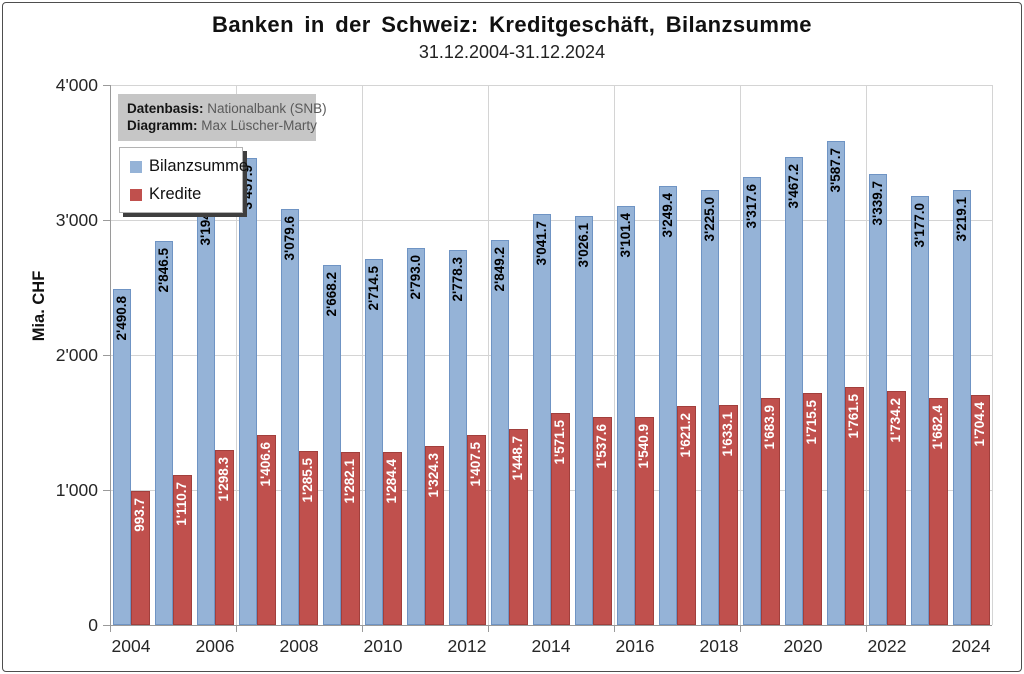 The image size is (1024, 674). What do you see at coordinates (181, 194) in the screenshot?
I see `legend-item-kredite: Kredite` at bounding box center [181, 194].